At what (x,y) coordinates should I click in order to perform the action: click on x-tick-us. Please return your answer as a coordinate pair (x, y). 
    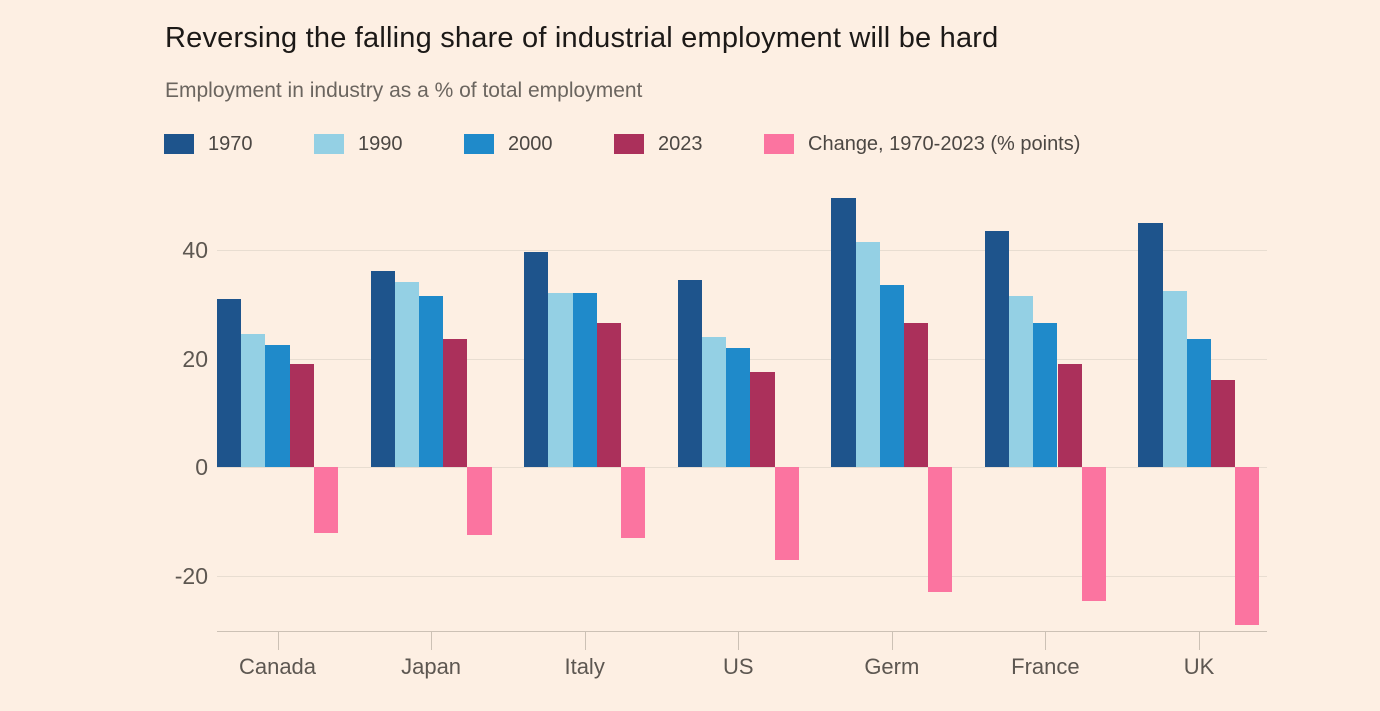
    Looking at the image, I should click on (739, 640).